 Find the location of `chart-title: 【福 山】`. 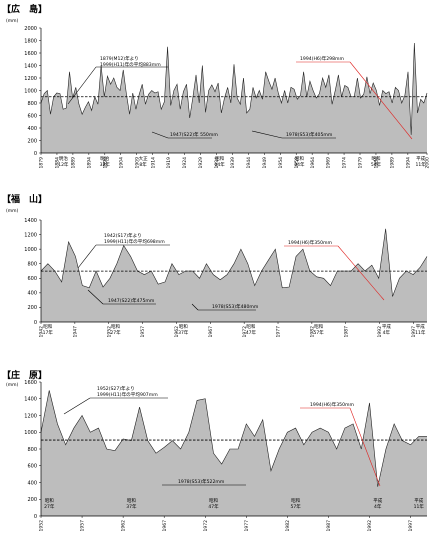

chart-title: 【福 山】 is located at coordinates (24, 199).